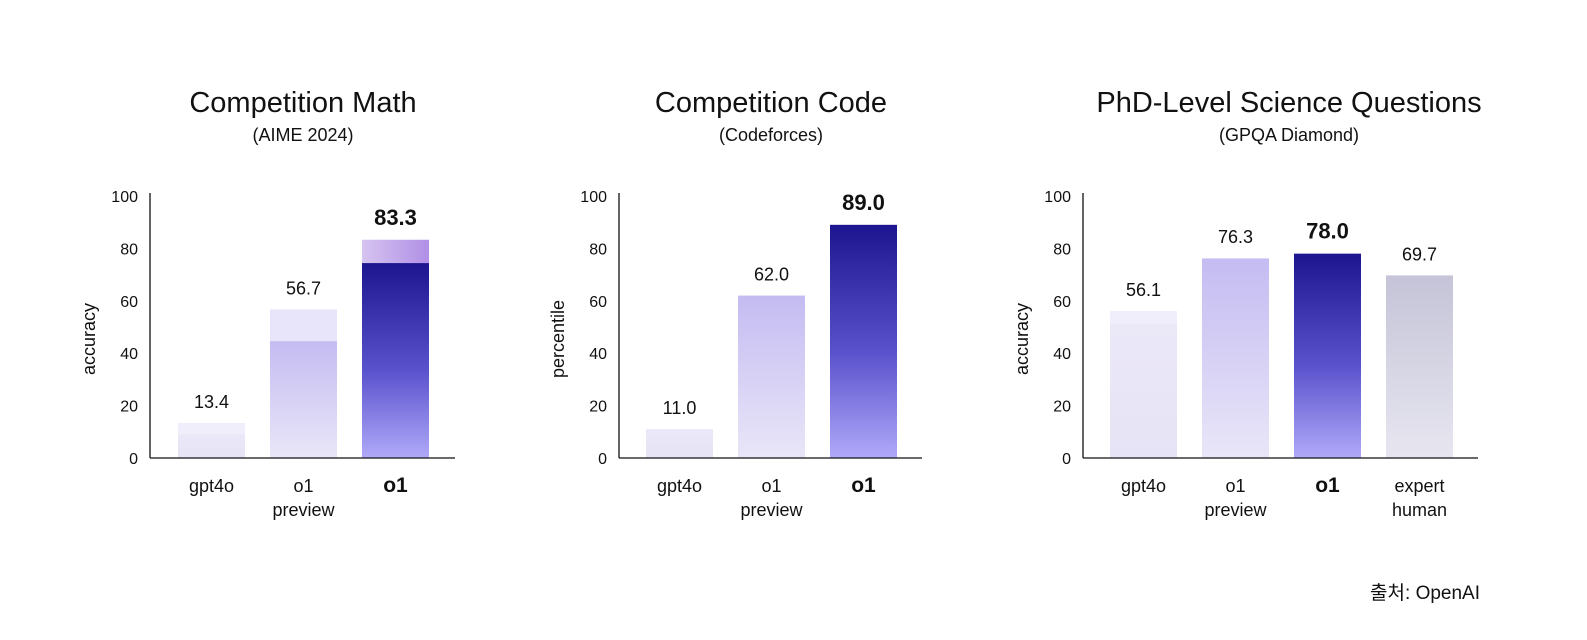 The width and height of the screenshot is (1587, 640). I want to click on source-credit: 출처: OpenAI, so click(1425, 593).